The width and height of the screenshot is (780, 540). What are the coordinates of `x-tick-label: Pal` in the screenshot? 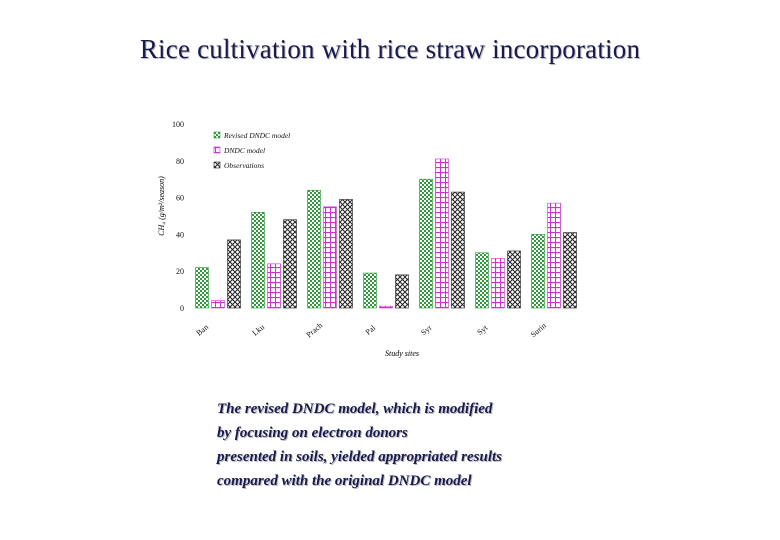 It's located at (371, 330).